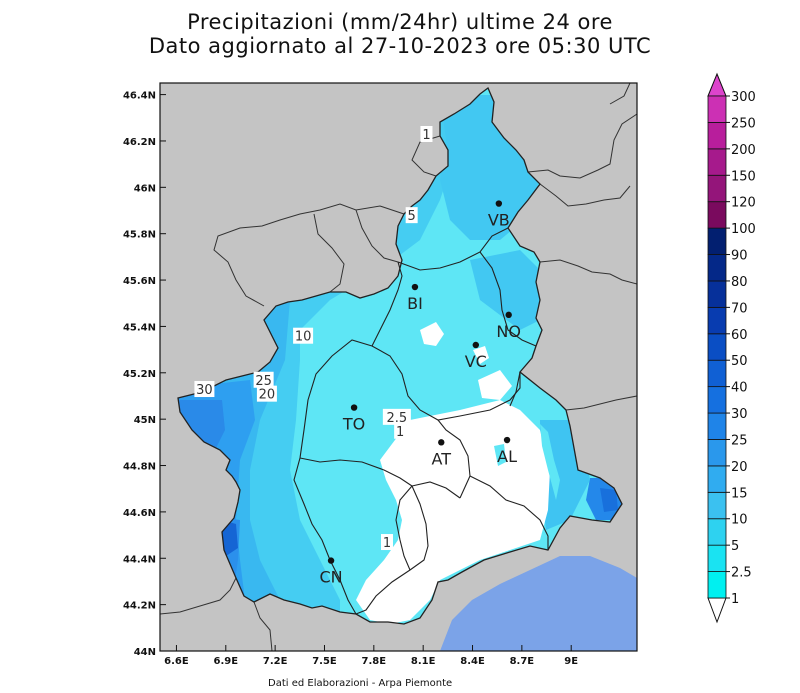 The width and height of the screenshot is (800, 693). I want to click on lat-tick-label: 44.2N, so click(139, 606).